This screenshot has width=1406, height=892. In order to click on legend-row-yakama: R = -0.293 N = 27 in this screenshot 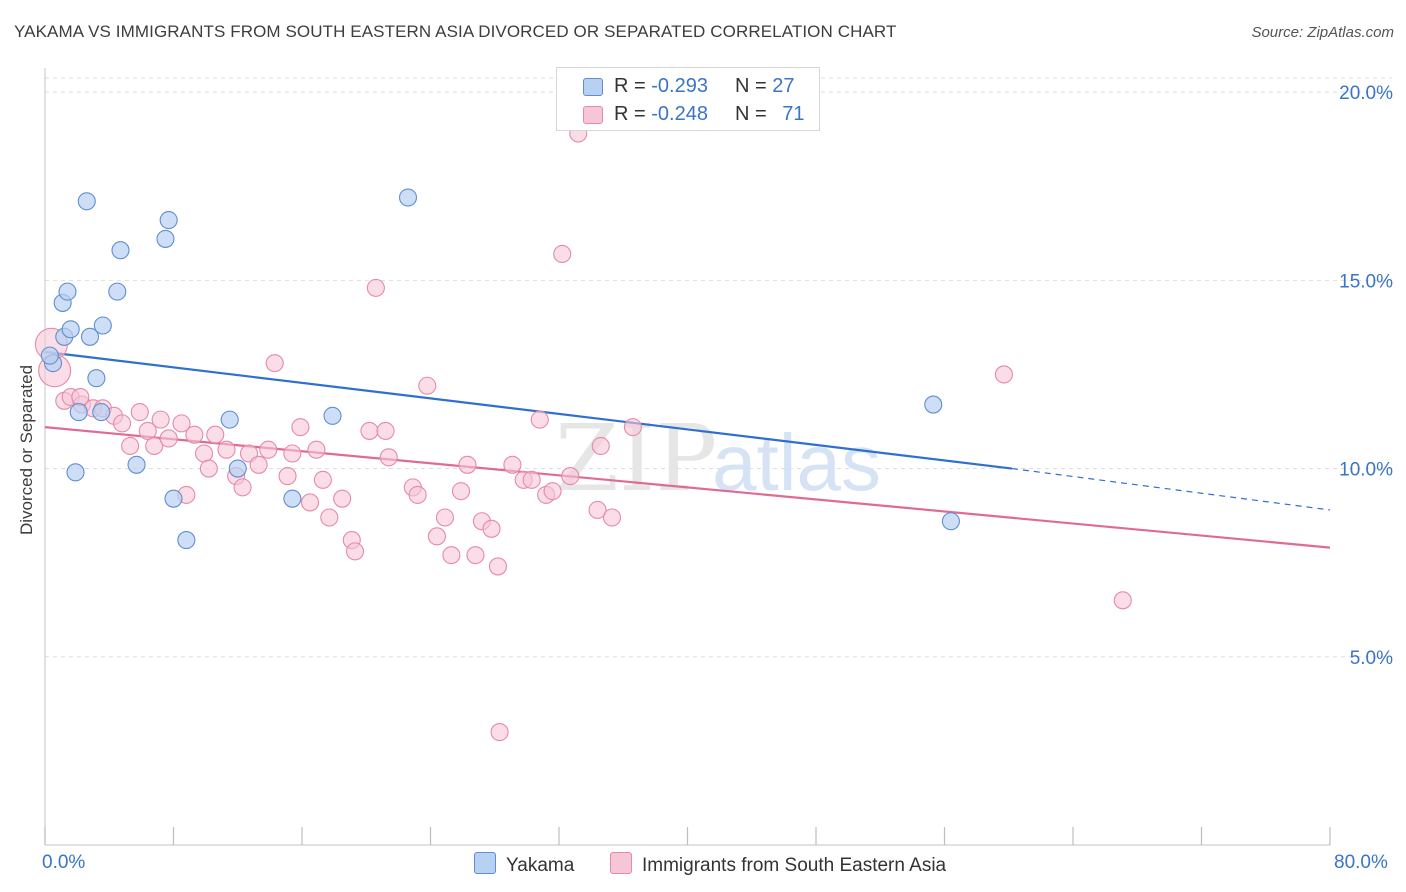, I will do `click(688, 86)`.